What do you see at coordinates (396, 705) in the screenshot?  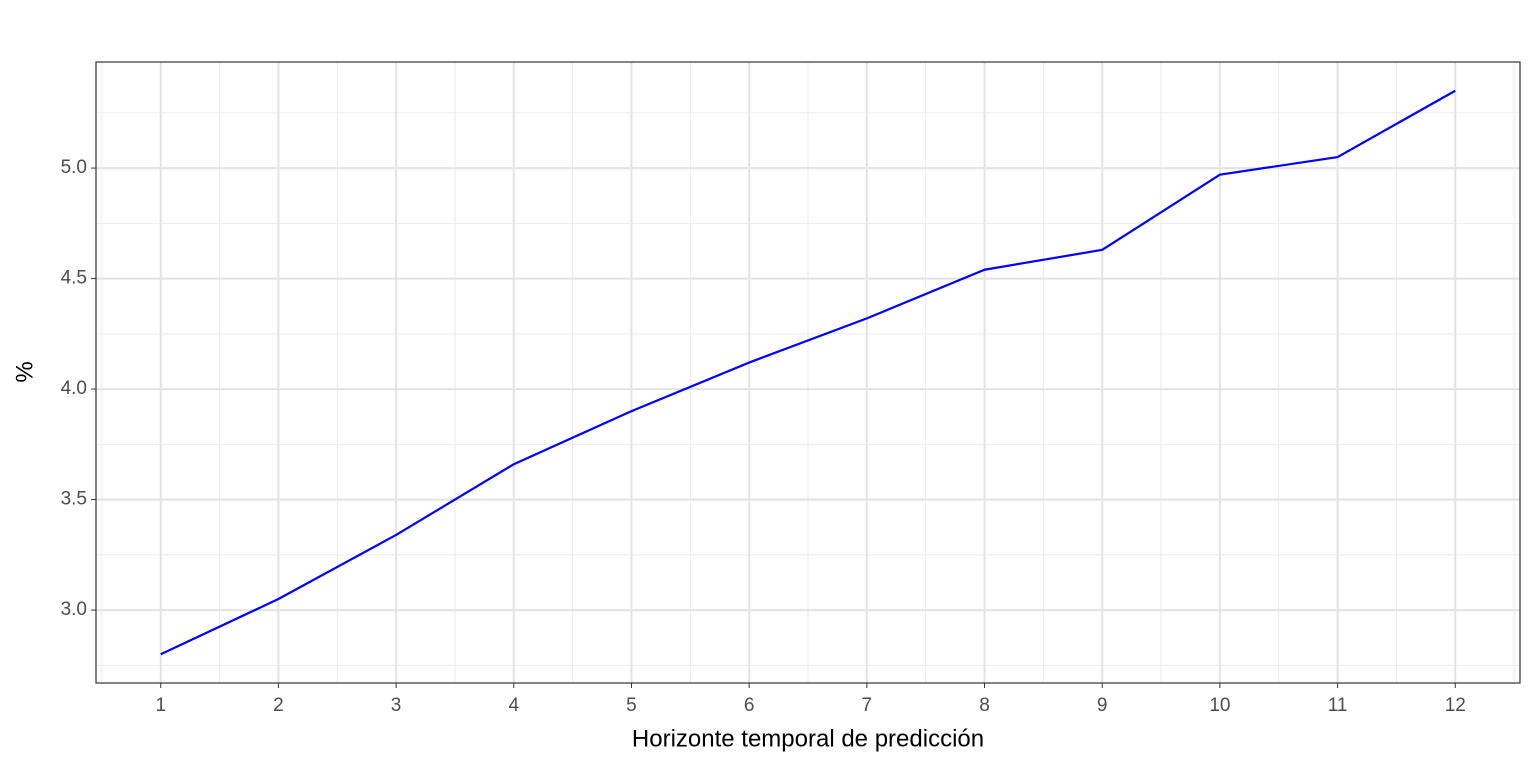 I see `x-tick-label: 3` at bounding box center [396, 705].